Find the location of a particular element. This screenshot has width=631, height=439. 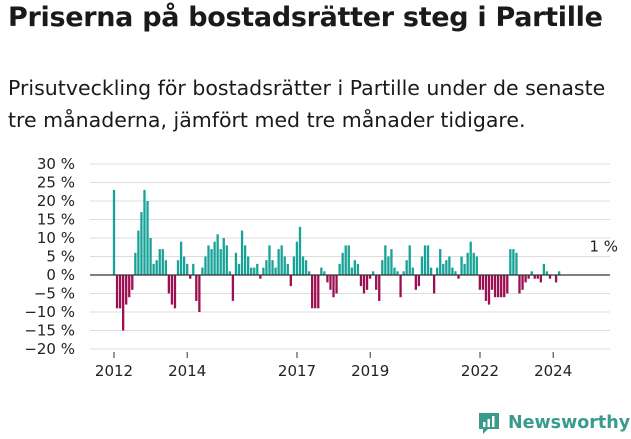

y-tick-label: 10 % is located at coordinates (56, 238).